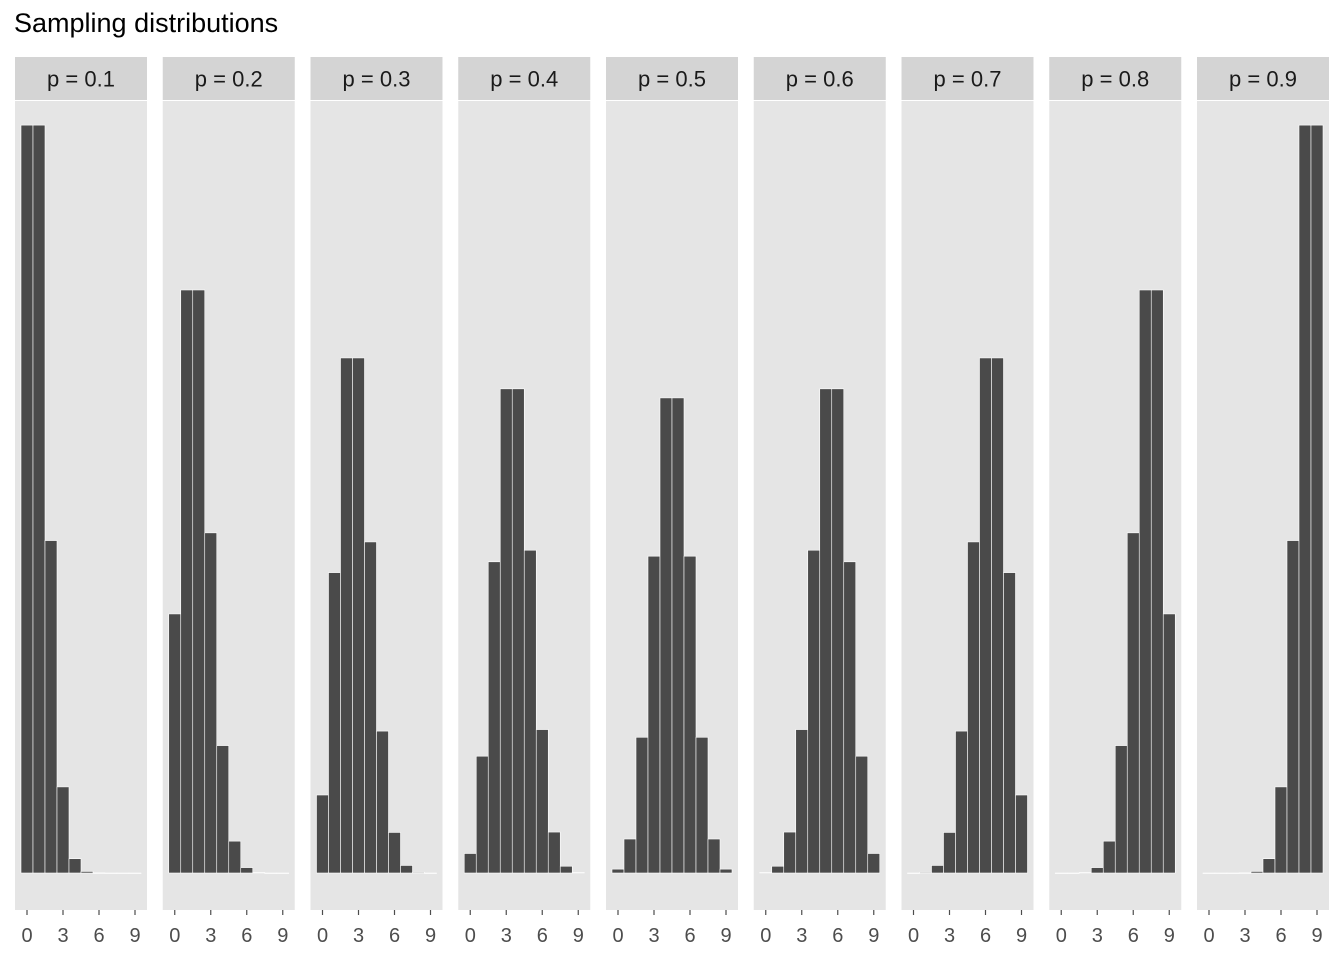  I want to click on facet-strip-label: p = 0.1, so click(81, 79).